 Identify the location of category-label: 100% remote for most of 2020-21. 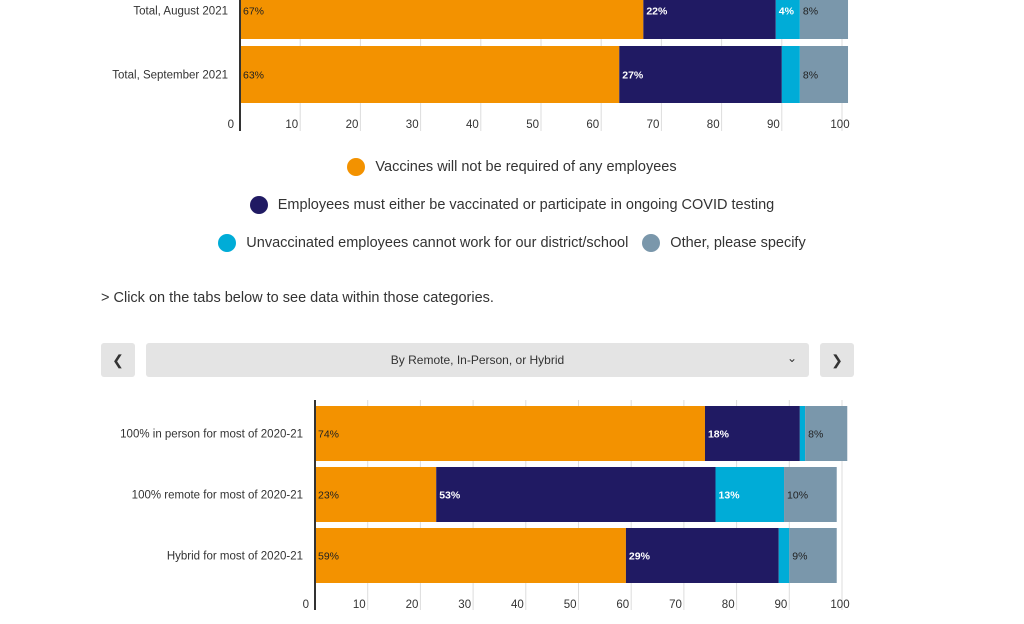
(217, 496).